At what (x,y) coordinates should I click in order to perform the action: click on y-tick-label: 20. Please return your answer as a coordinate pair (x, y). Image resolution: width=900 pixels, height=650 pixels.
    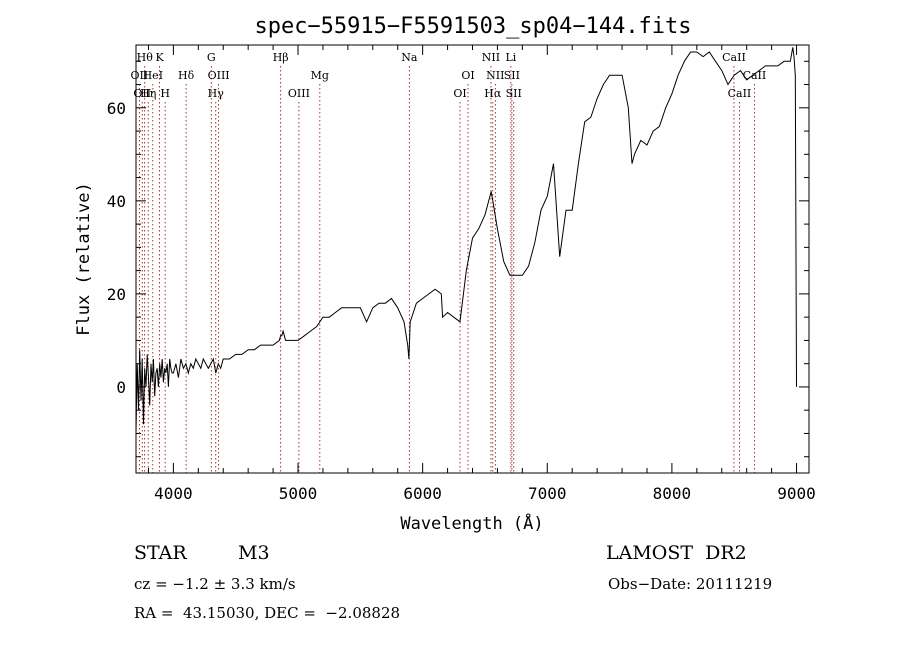
    Looking at the image, I should click on (116, 294).